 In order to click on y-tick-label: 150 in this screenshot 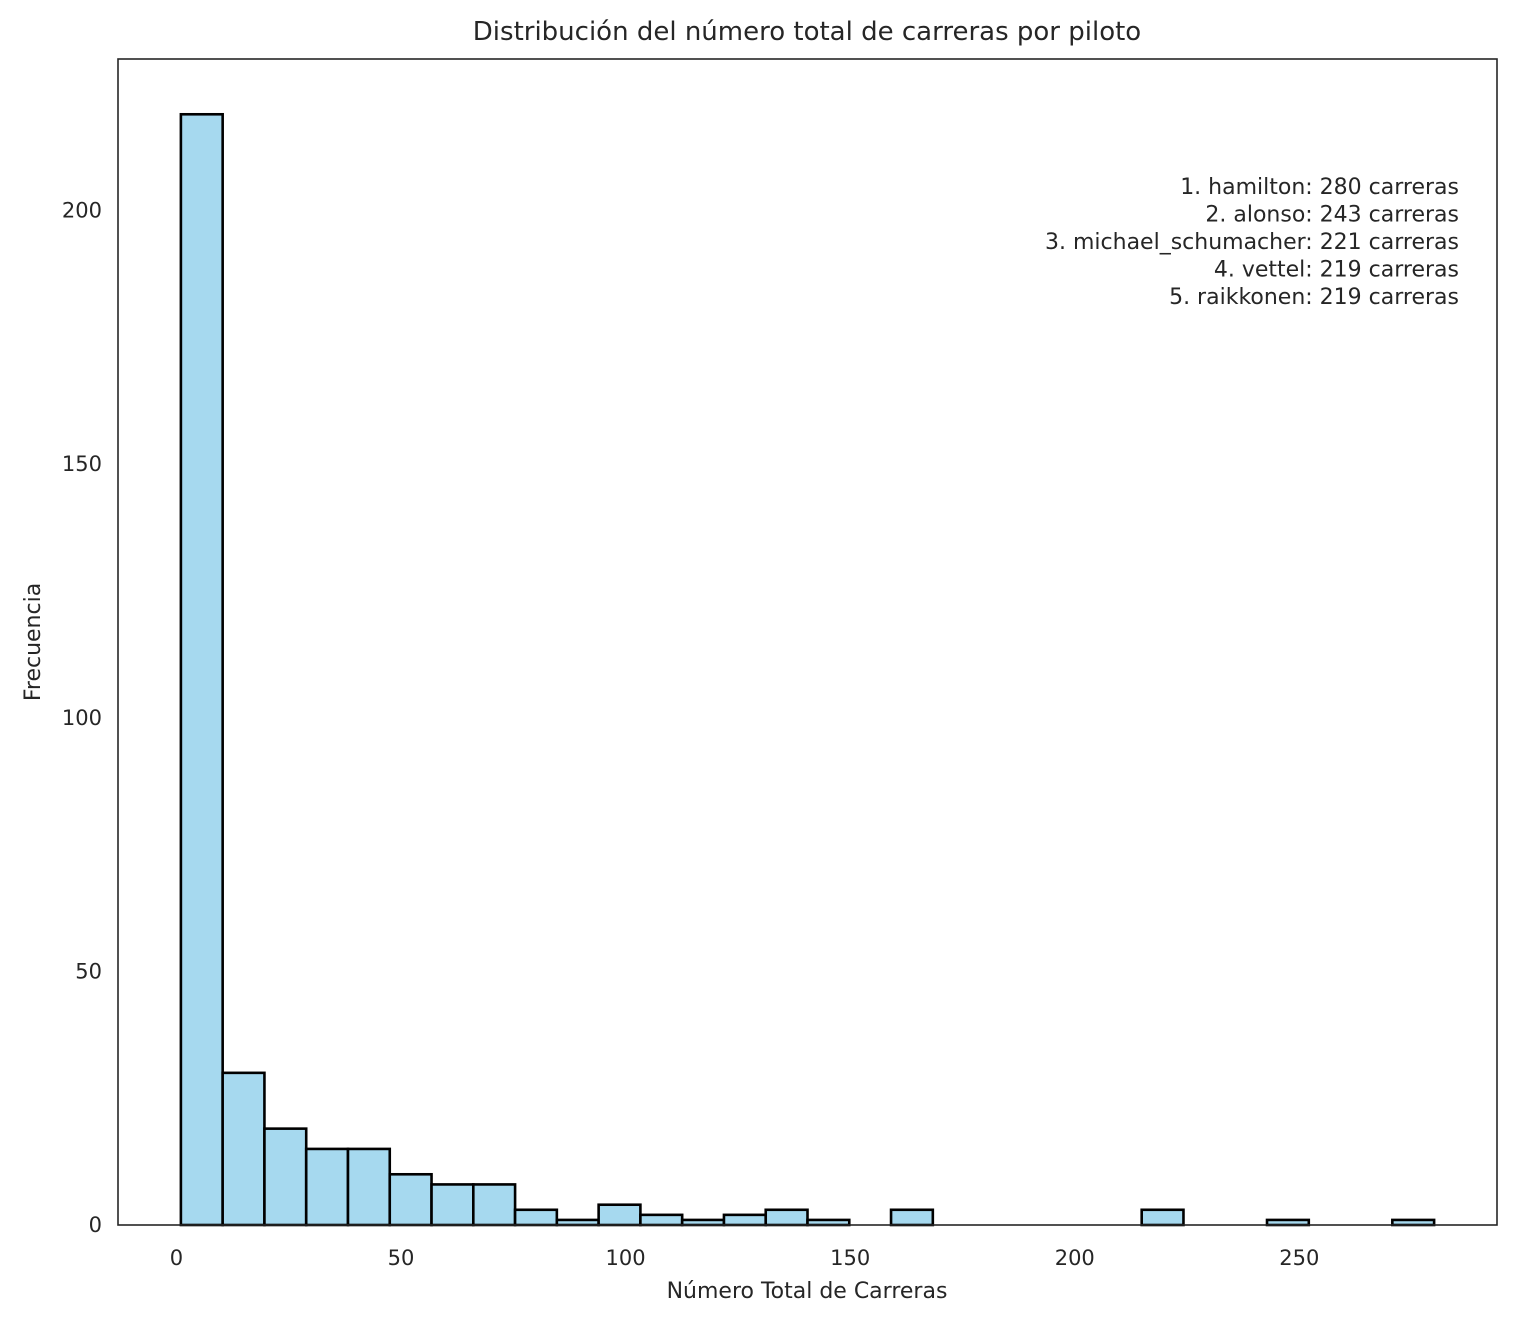, I will do `click(82, 464)`.